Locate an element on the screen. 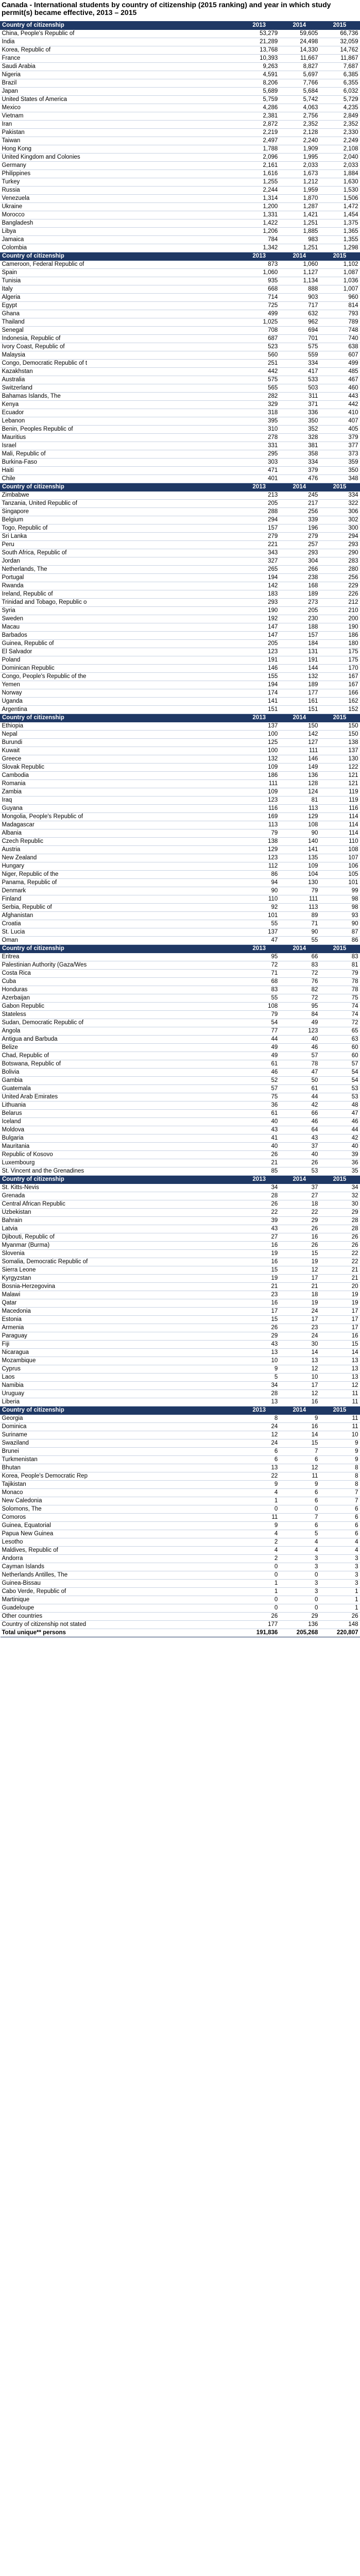  column-header-year: 2015 is located at coordinates (339, 256).